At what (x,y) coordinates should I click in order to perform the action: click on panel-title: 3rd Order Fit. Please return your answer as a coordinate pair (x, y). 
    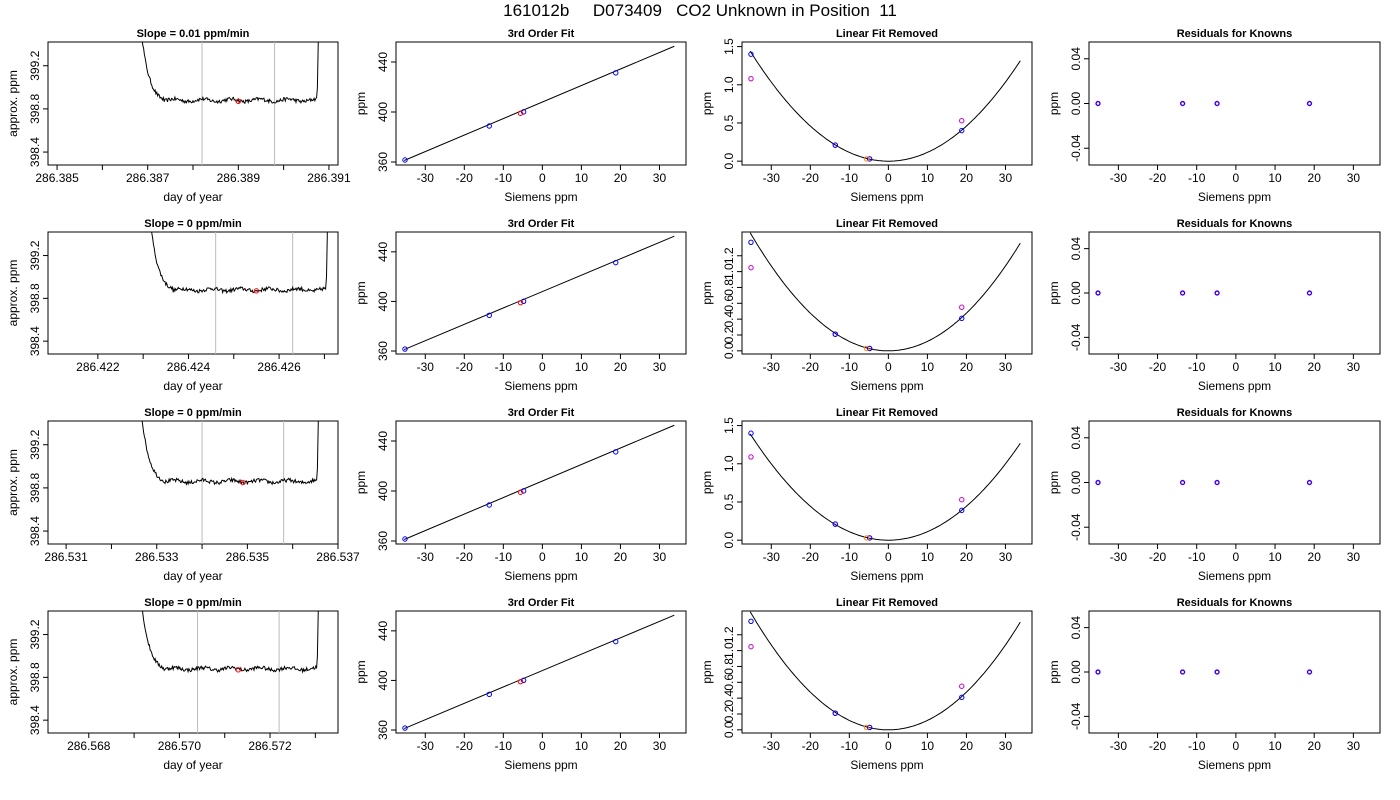
    Looking at the image, I should click on (541, 224).